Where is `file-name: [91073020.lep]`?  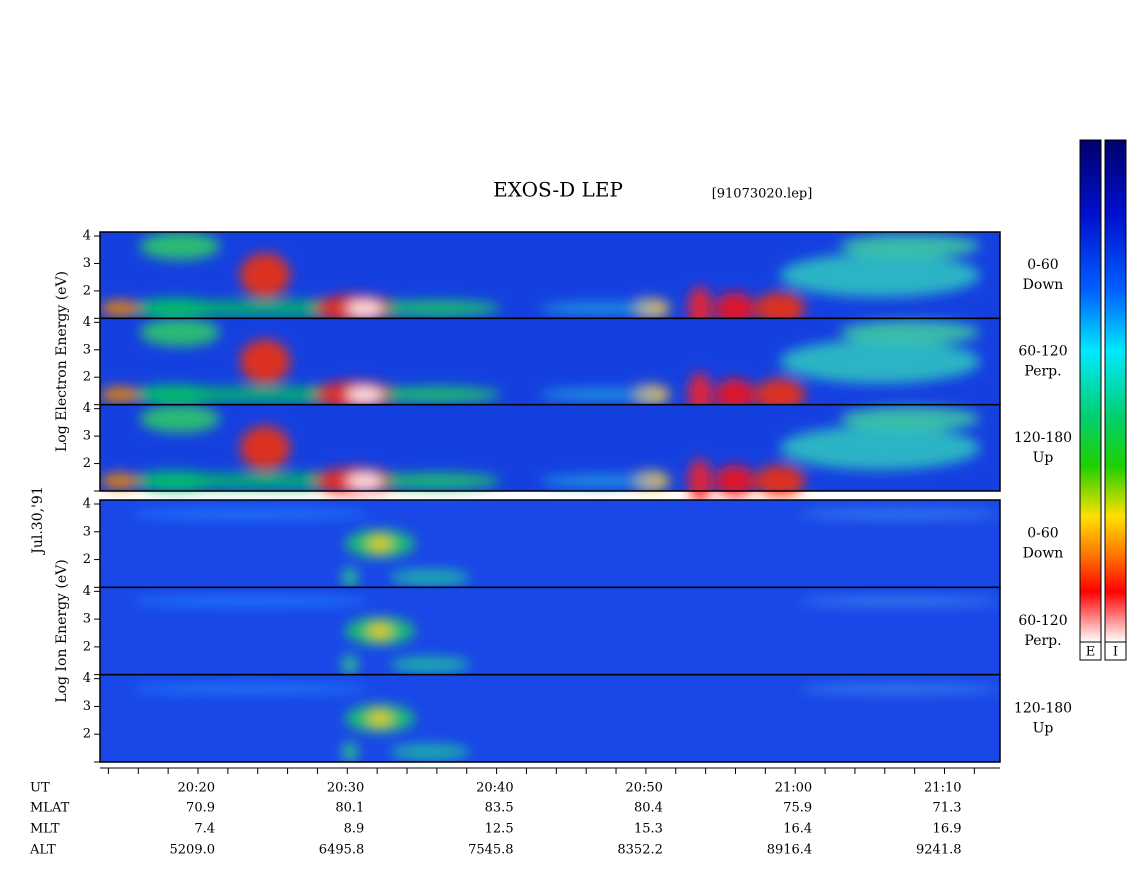
file-name: [91073020.lep] is located at coordinates (762, 194).